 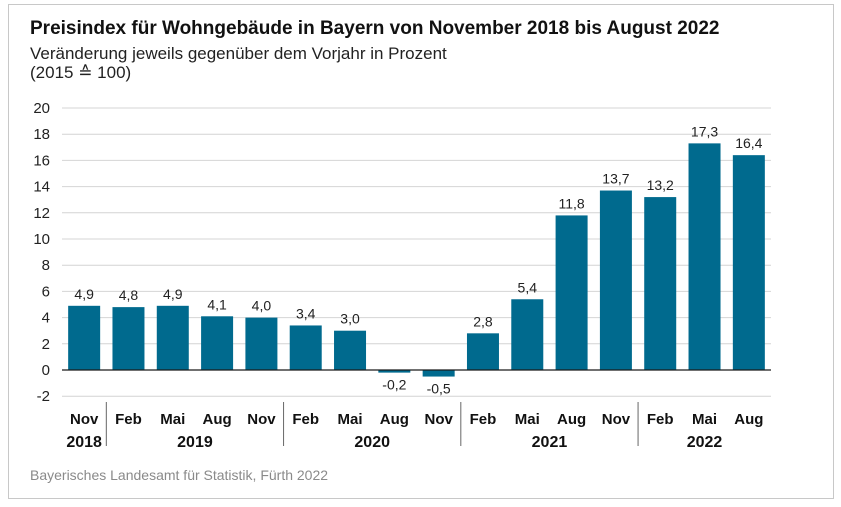 What do you see at coordinates (439, 389) in the screenshot?
I see `bar-value-label: -0,5` at bounding box center [439, 389].